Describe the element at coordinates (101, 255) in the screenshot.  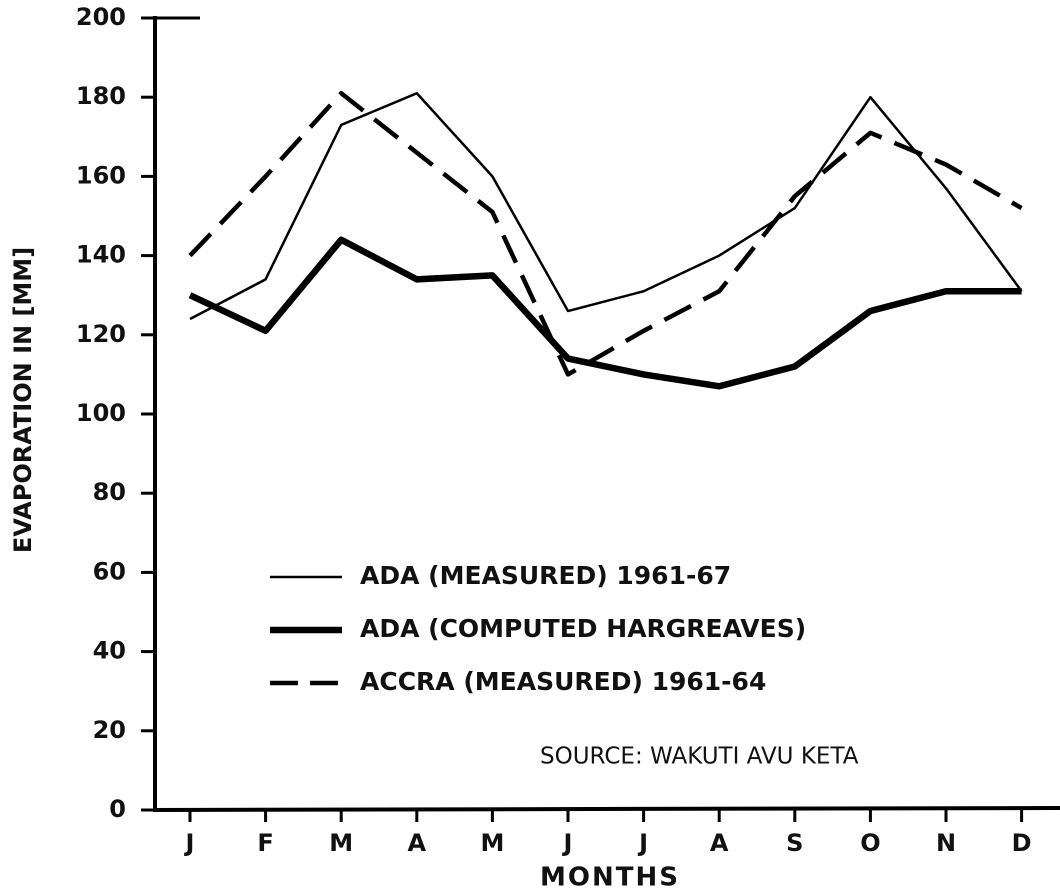
I see `y-tick-label: 140` at that location.